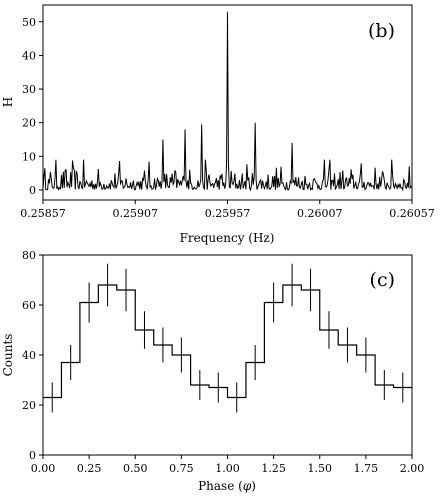  I want to click on panel-c-y-tick-label: 20, so click(29, 405).